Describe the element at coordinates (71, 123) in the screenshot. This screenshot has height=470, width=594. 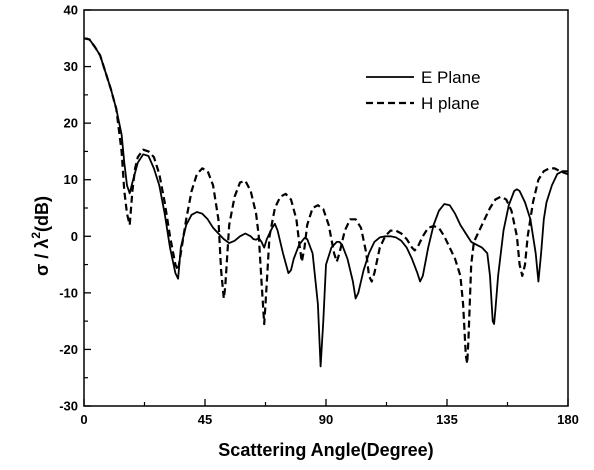
I see `y-tick-label: 20` at that location.